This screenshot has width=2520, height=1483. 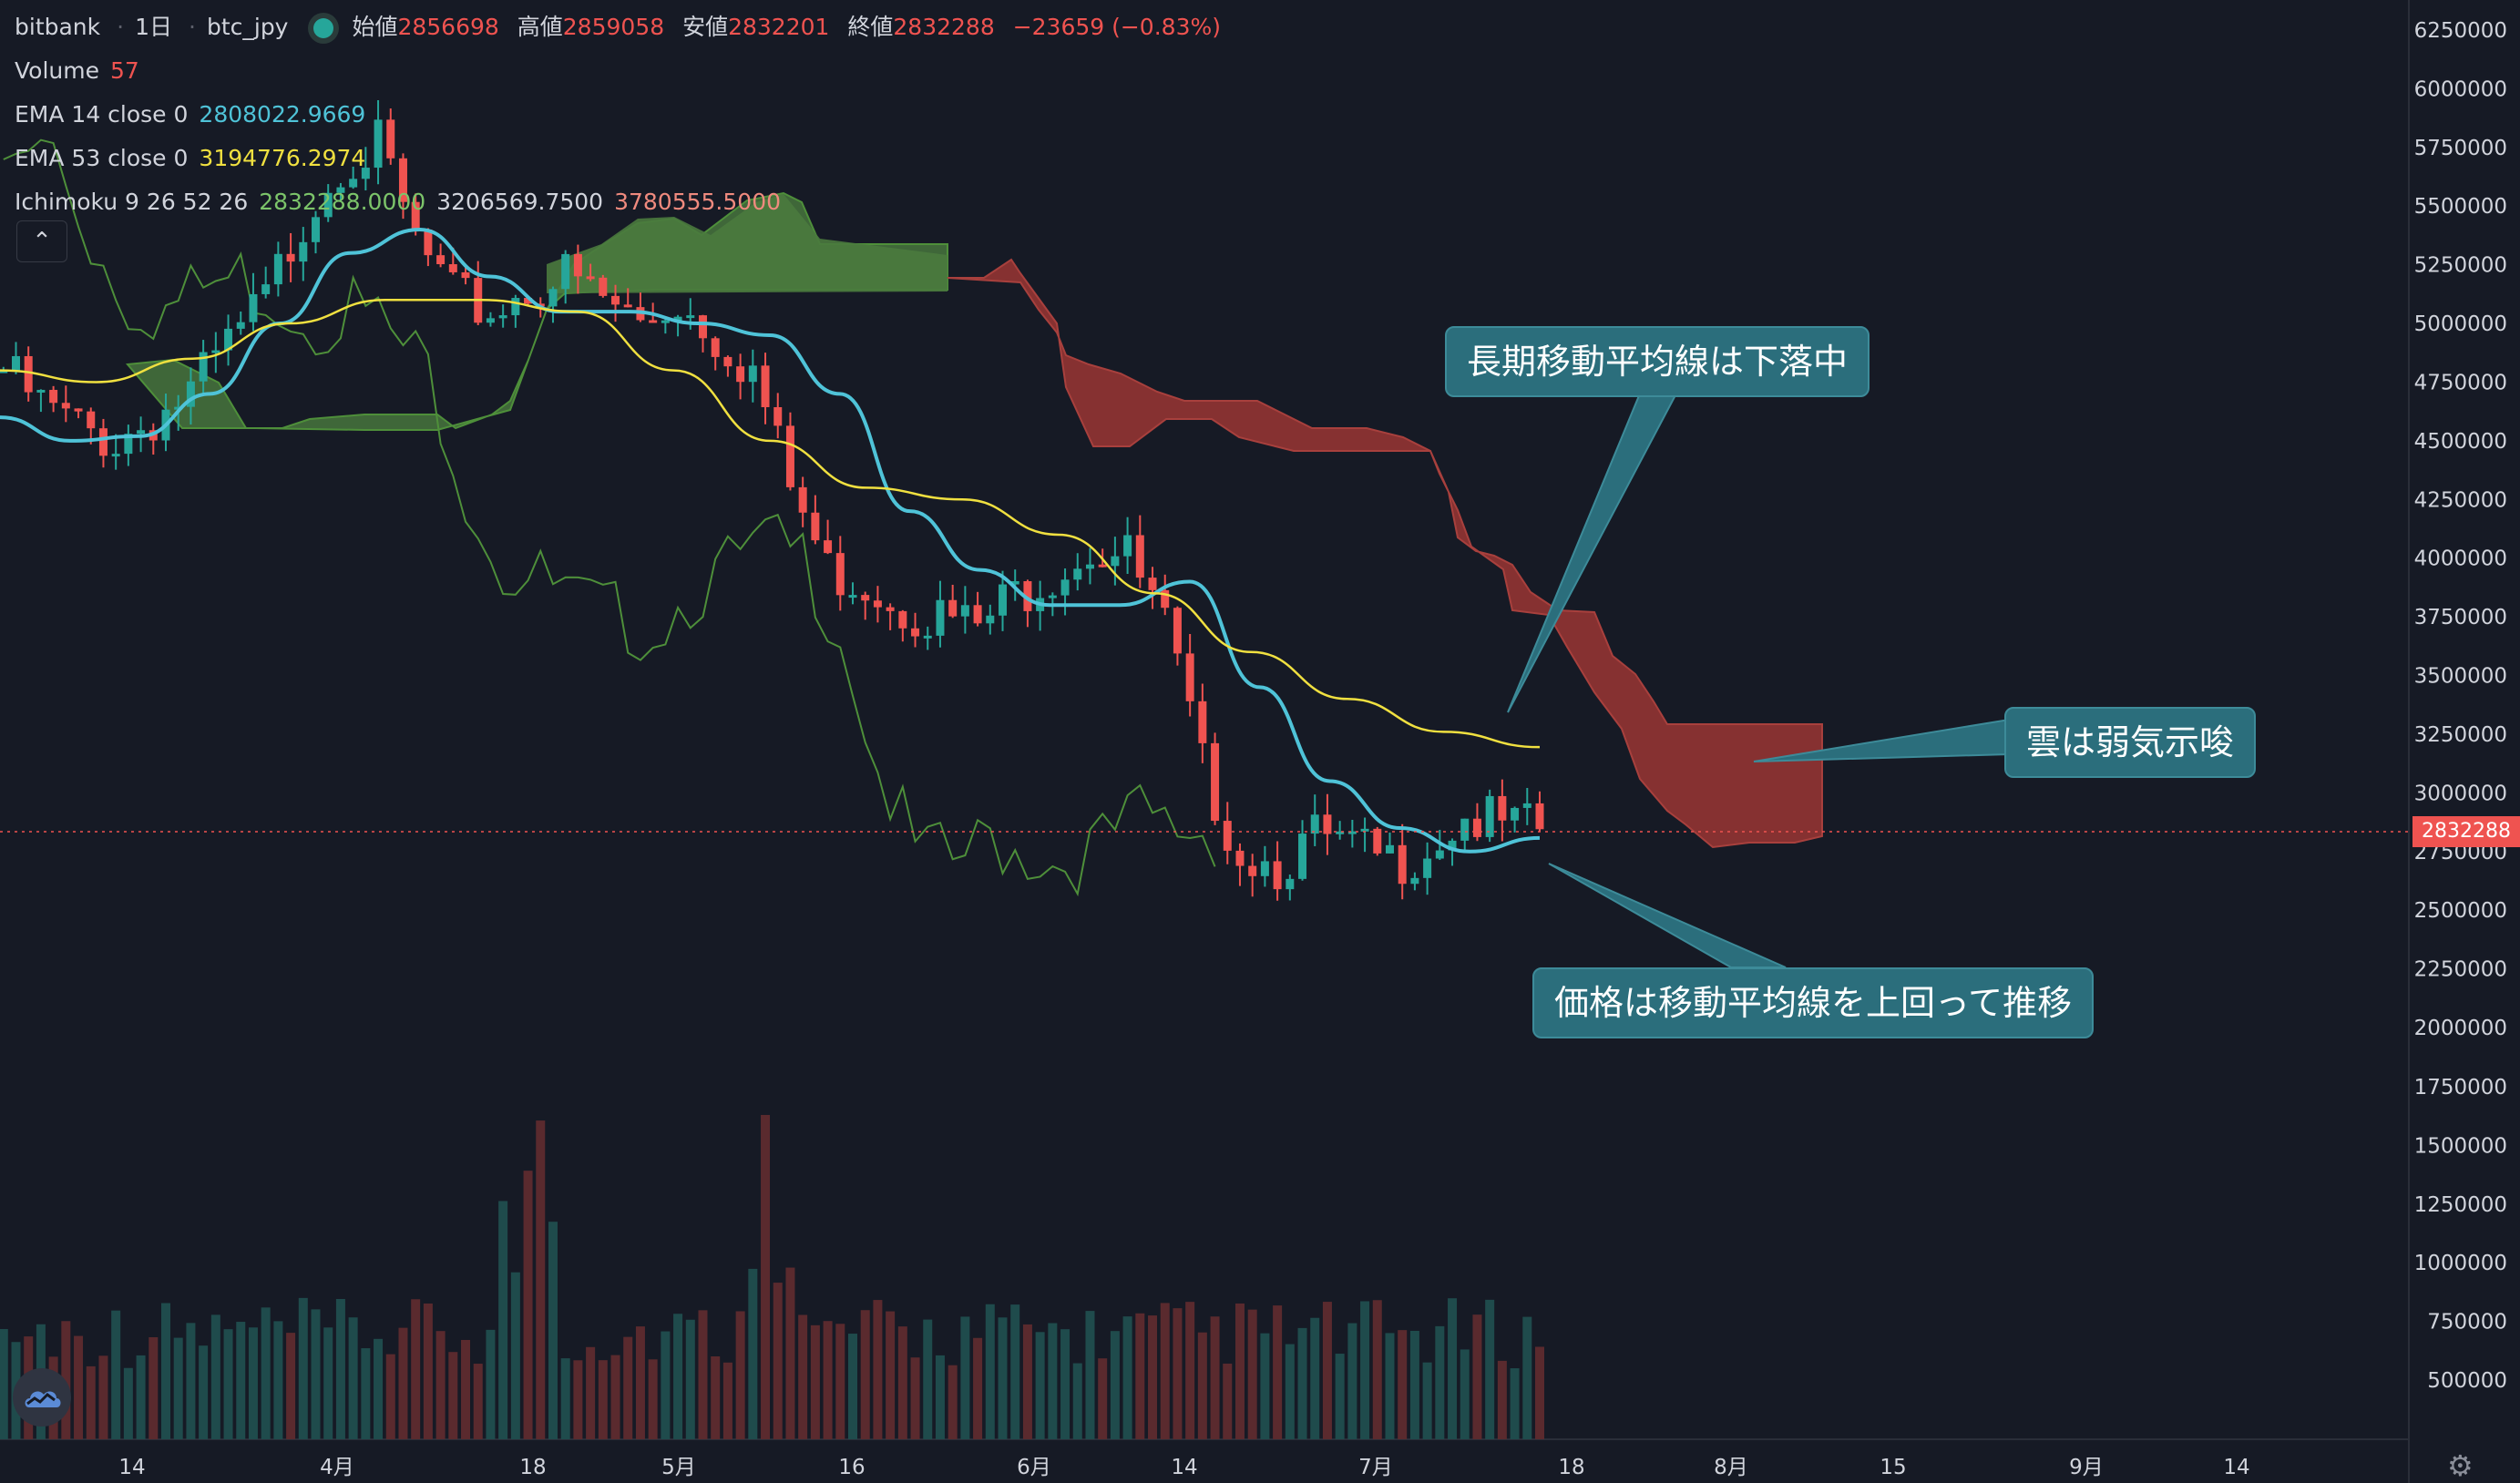 What do you see at coordinates (154, 27) in the screenshot?
I see `interval-label: 1日` at bounding box center [154, 27].